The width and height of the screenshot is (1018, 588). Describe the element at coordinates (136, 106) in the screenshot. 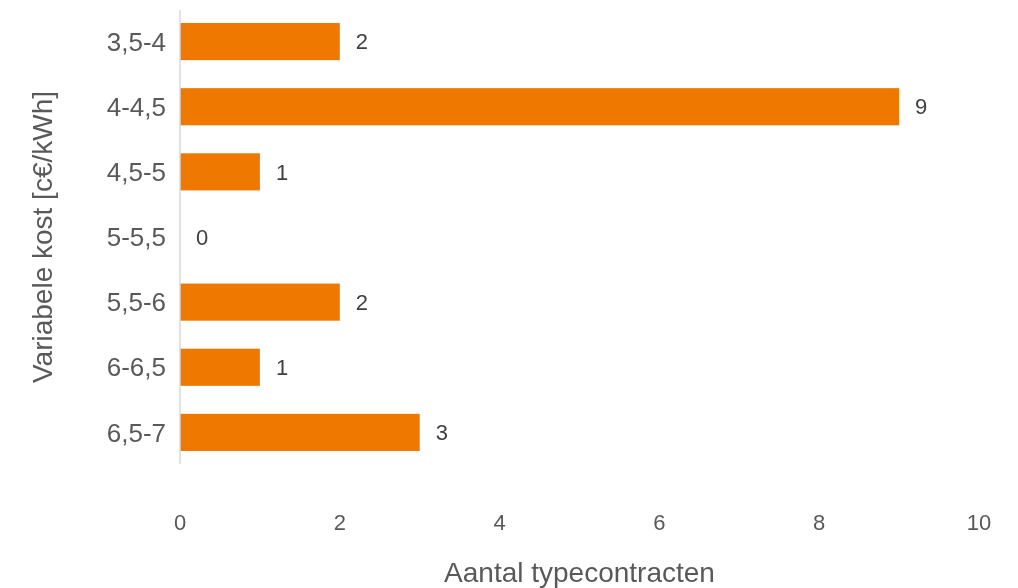

I see `y-tick-label: 4-4,5` at that location.